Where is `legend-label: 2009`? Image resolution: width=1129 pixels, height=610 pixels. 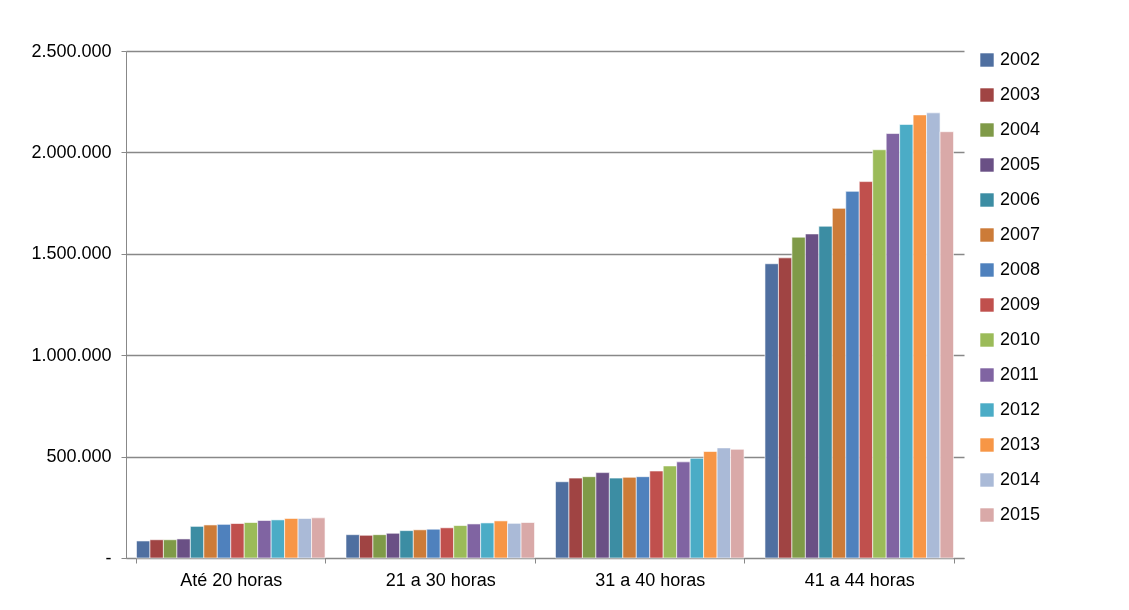 legend-label: 2009 is located at coordinates (1020, 304).